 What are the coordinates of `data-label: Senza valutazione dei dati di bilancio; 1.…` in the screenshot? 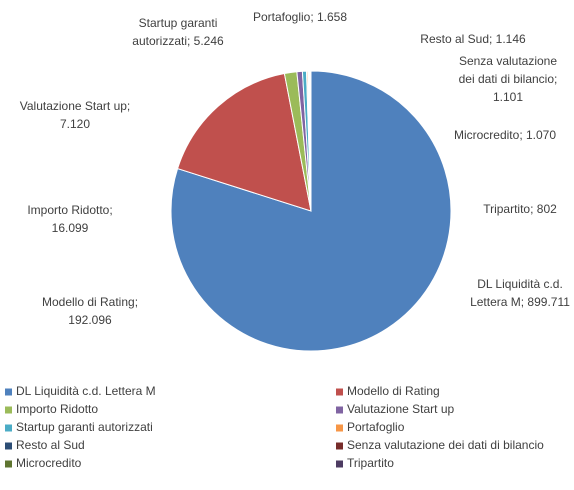 It's located at (508, 79).